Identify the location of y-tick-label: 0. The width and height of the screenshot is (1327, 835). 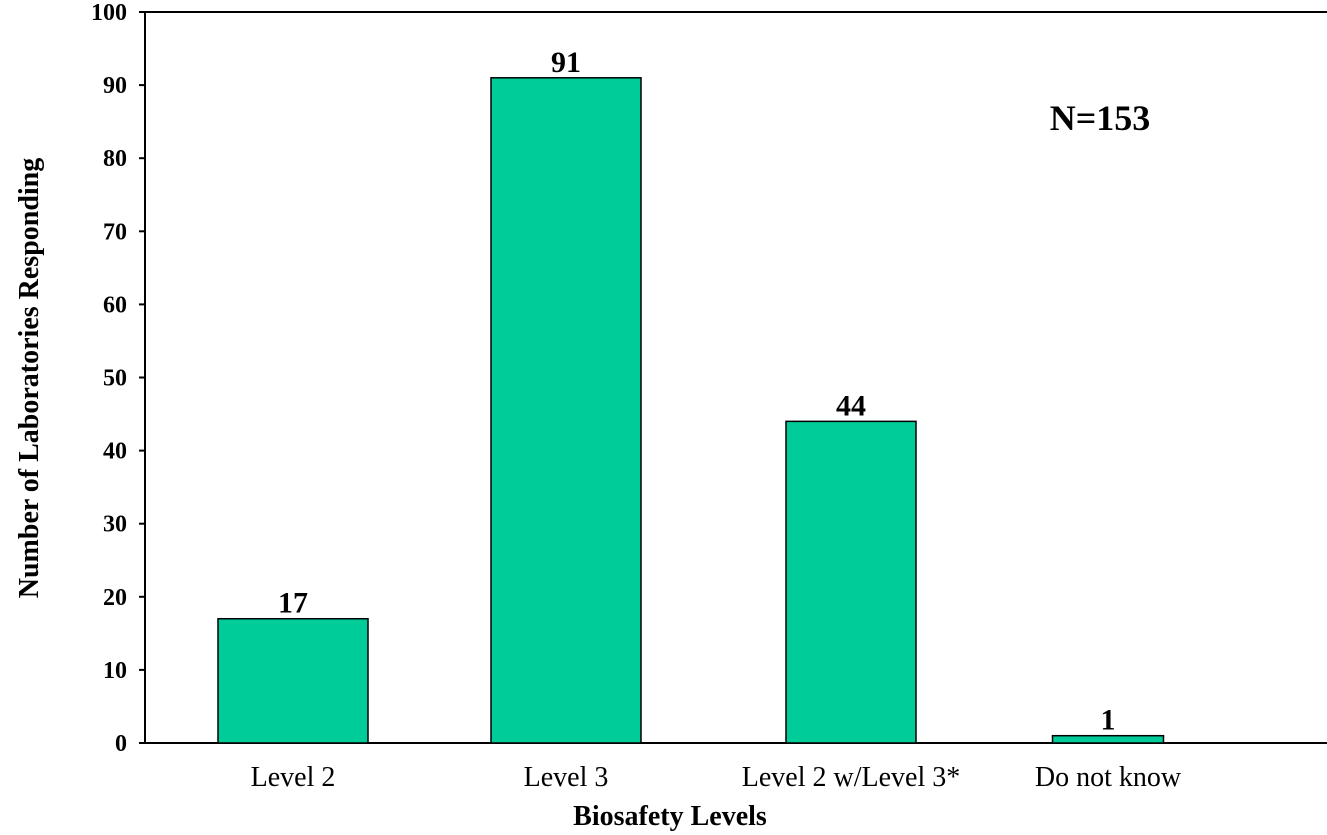
(121, 744).